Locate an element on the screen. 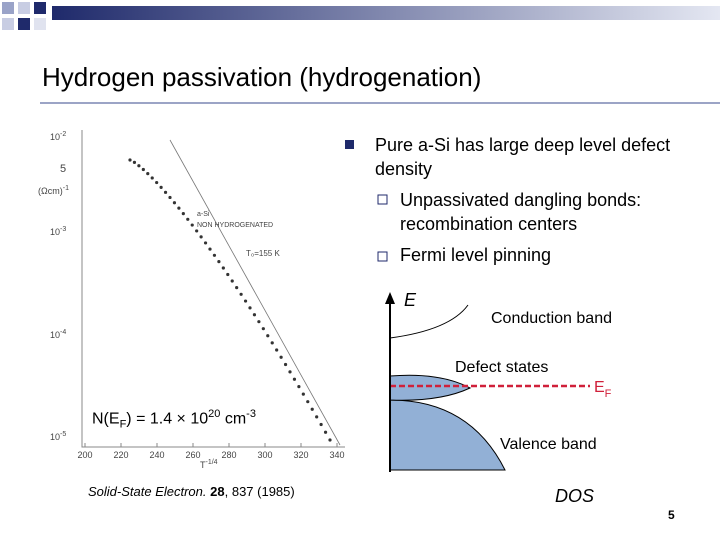  minor-label: 5 is located at coordinates (63, 169).